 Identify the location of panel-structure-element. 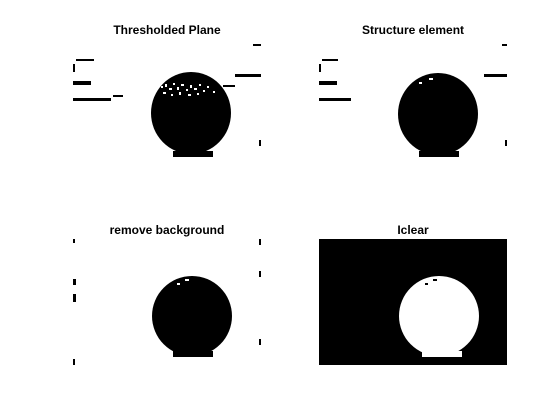
(413, 103).